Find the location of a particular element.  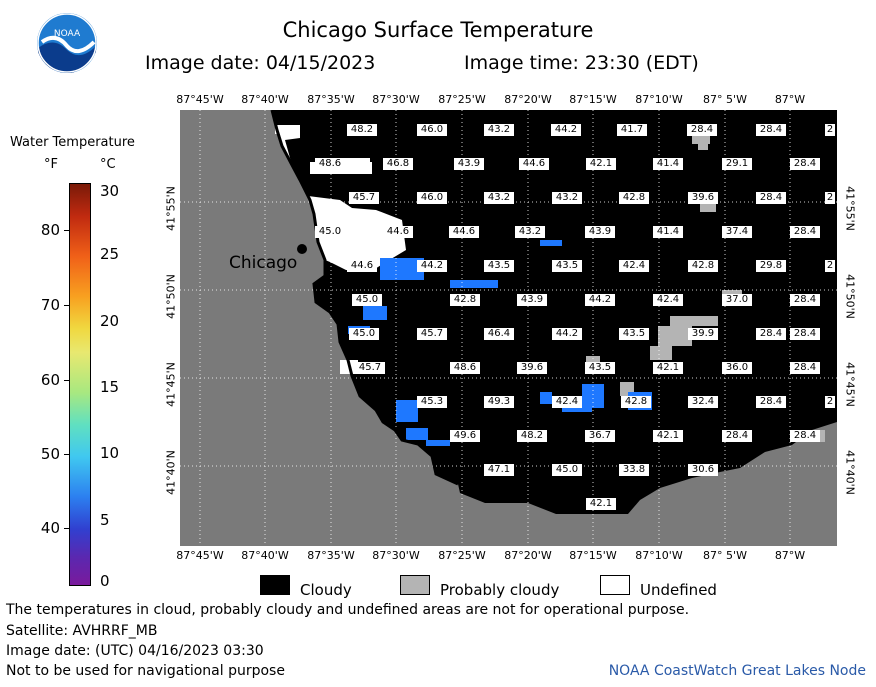

f-tick-80: 80 is located at coordinates (50, 230).